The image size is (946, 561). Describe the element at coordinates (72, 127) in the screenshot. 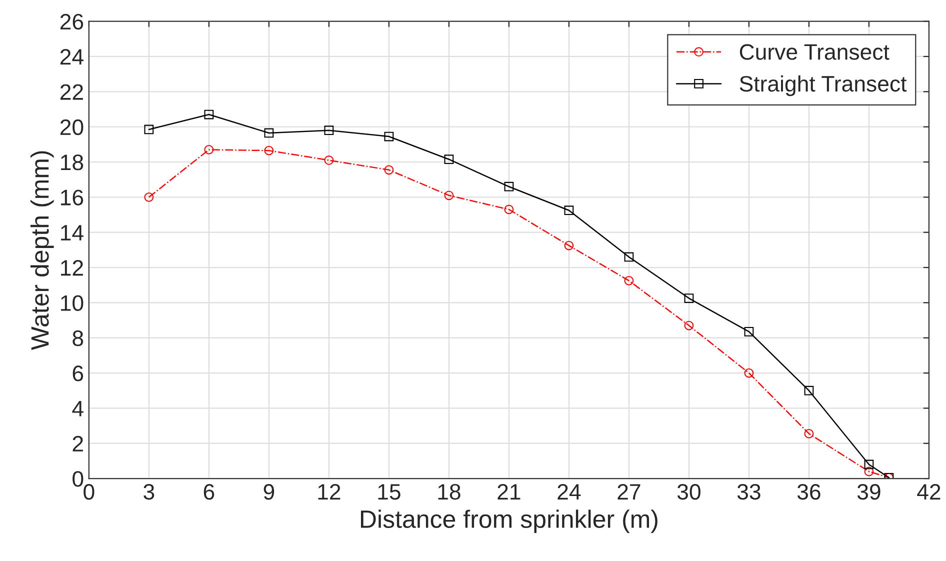

I see `y-tick-label: 20` at that location.